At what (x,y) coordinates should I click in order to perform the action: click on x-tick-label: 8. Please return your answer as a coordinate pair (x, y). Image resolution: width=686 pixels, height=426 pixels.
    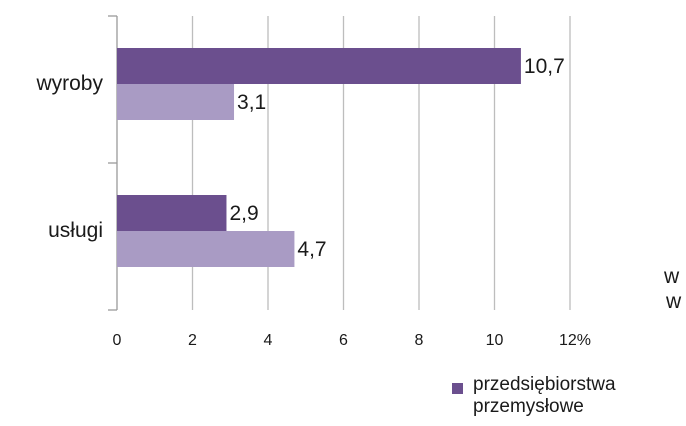
    Looking at the image, I should click on (419, 340).